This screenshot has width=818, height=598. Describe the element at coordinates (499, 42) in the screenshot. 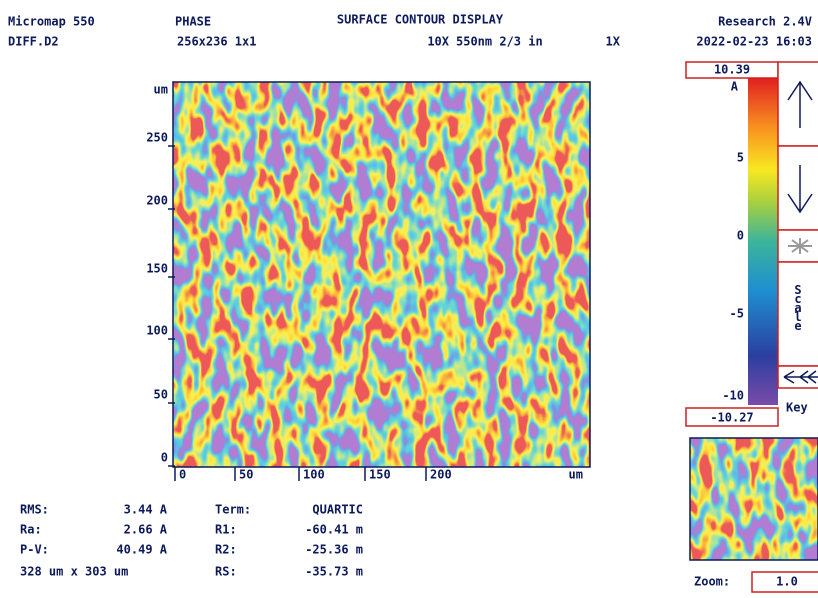

I see `wavelength: 550nm 2/3 in` at that location.